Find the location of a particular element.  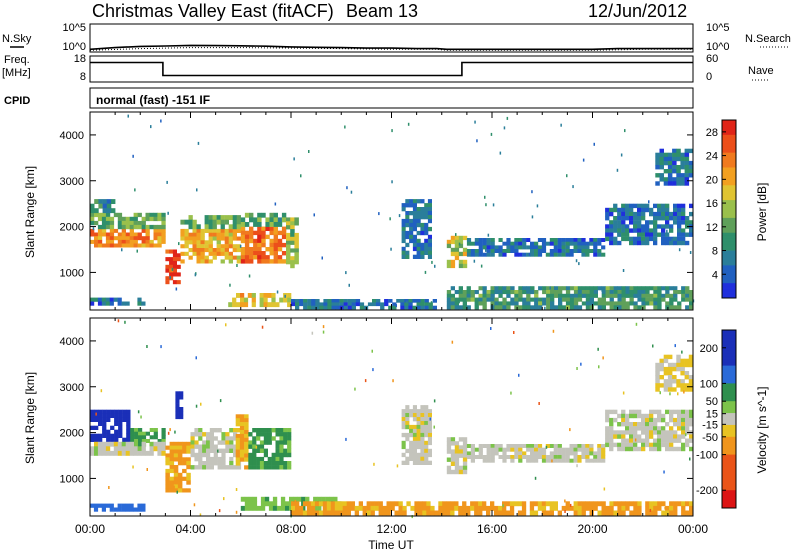

freq-right-tick-top: 60 is located at coordinates (712, 59).